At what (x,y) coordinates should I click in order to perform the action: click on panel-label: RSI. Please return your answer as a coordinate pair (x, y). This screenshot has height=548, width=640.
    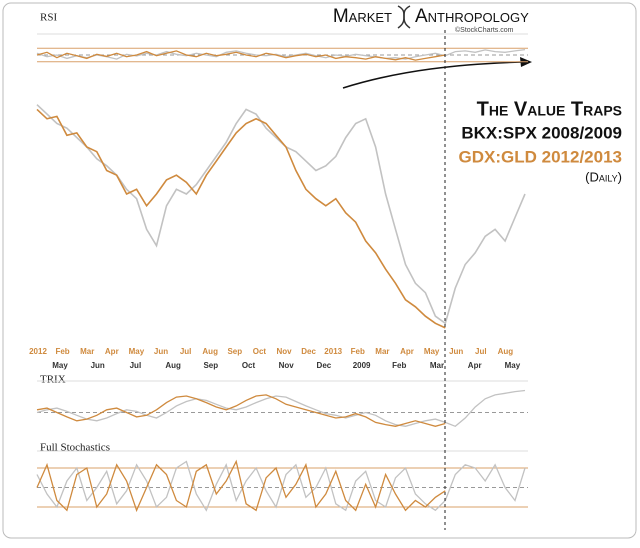
    Looking at the image, I should click on (48, 18).